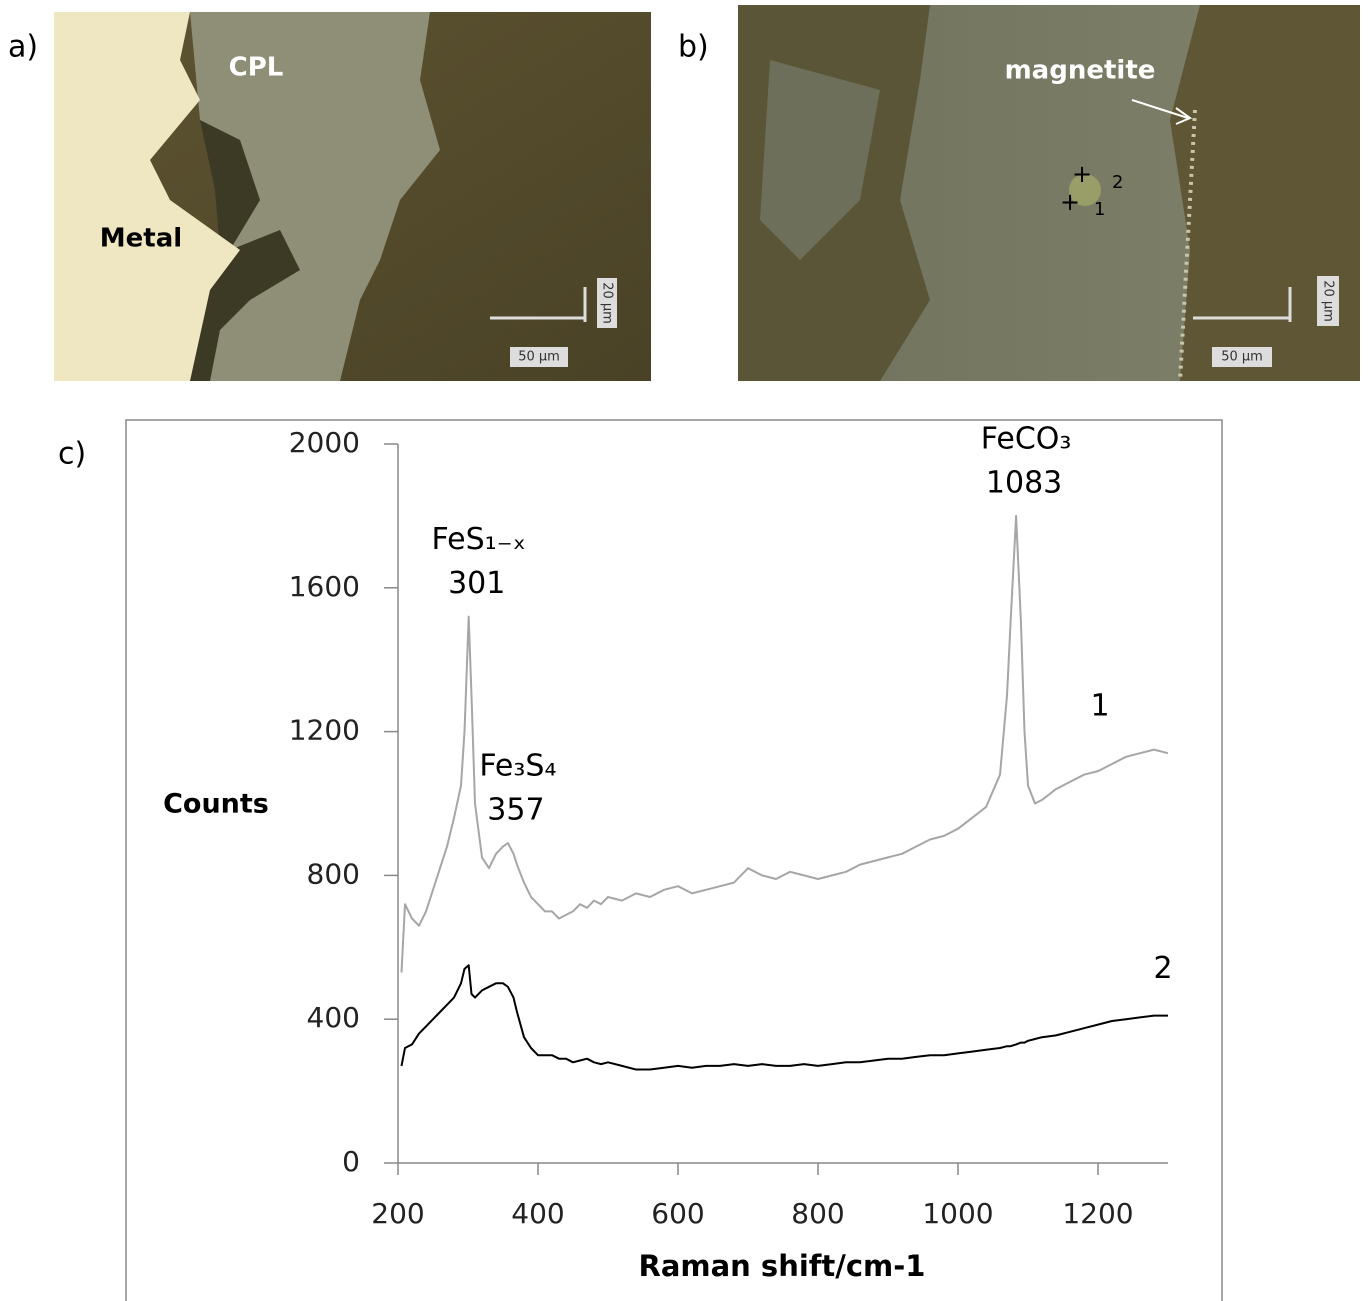  What do you see at coordinates (820, 160) in the screenshot?
I see `grey-region` at bounding box center [820, 160].